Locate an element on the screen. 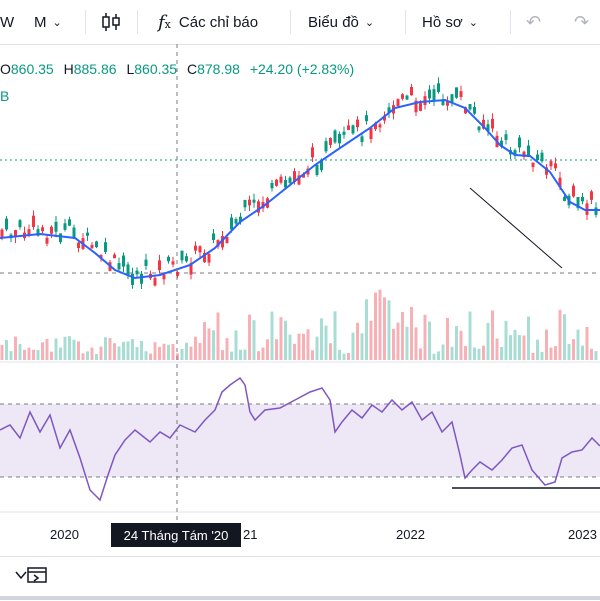 The image size is (600, 601). undo-icon: ↶ is located at coordinates (534, 21).